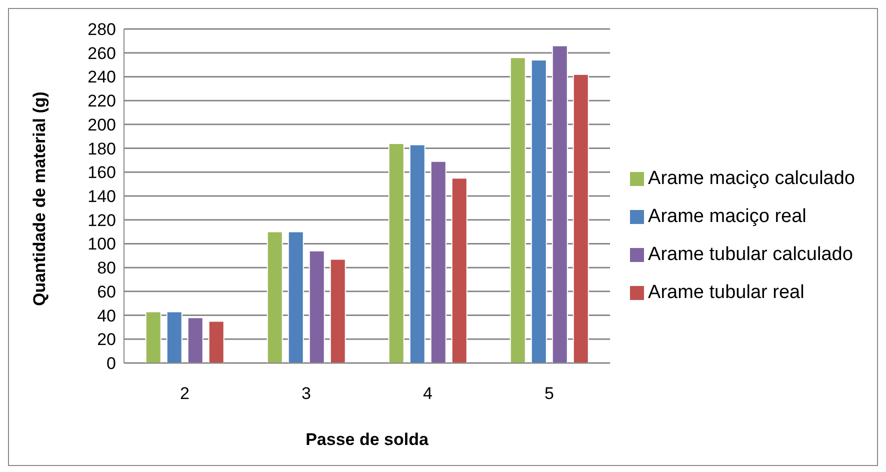 This screenshot has width=886, height=472. I want to click on y-tick-label: 260, so click(102, 53).